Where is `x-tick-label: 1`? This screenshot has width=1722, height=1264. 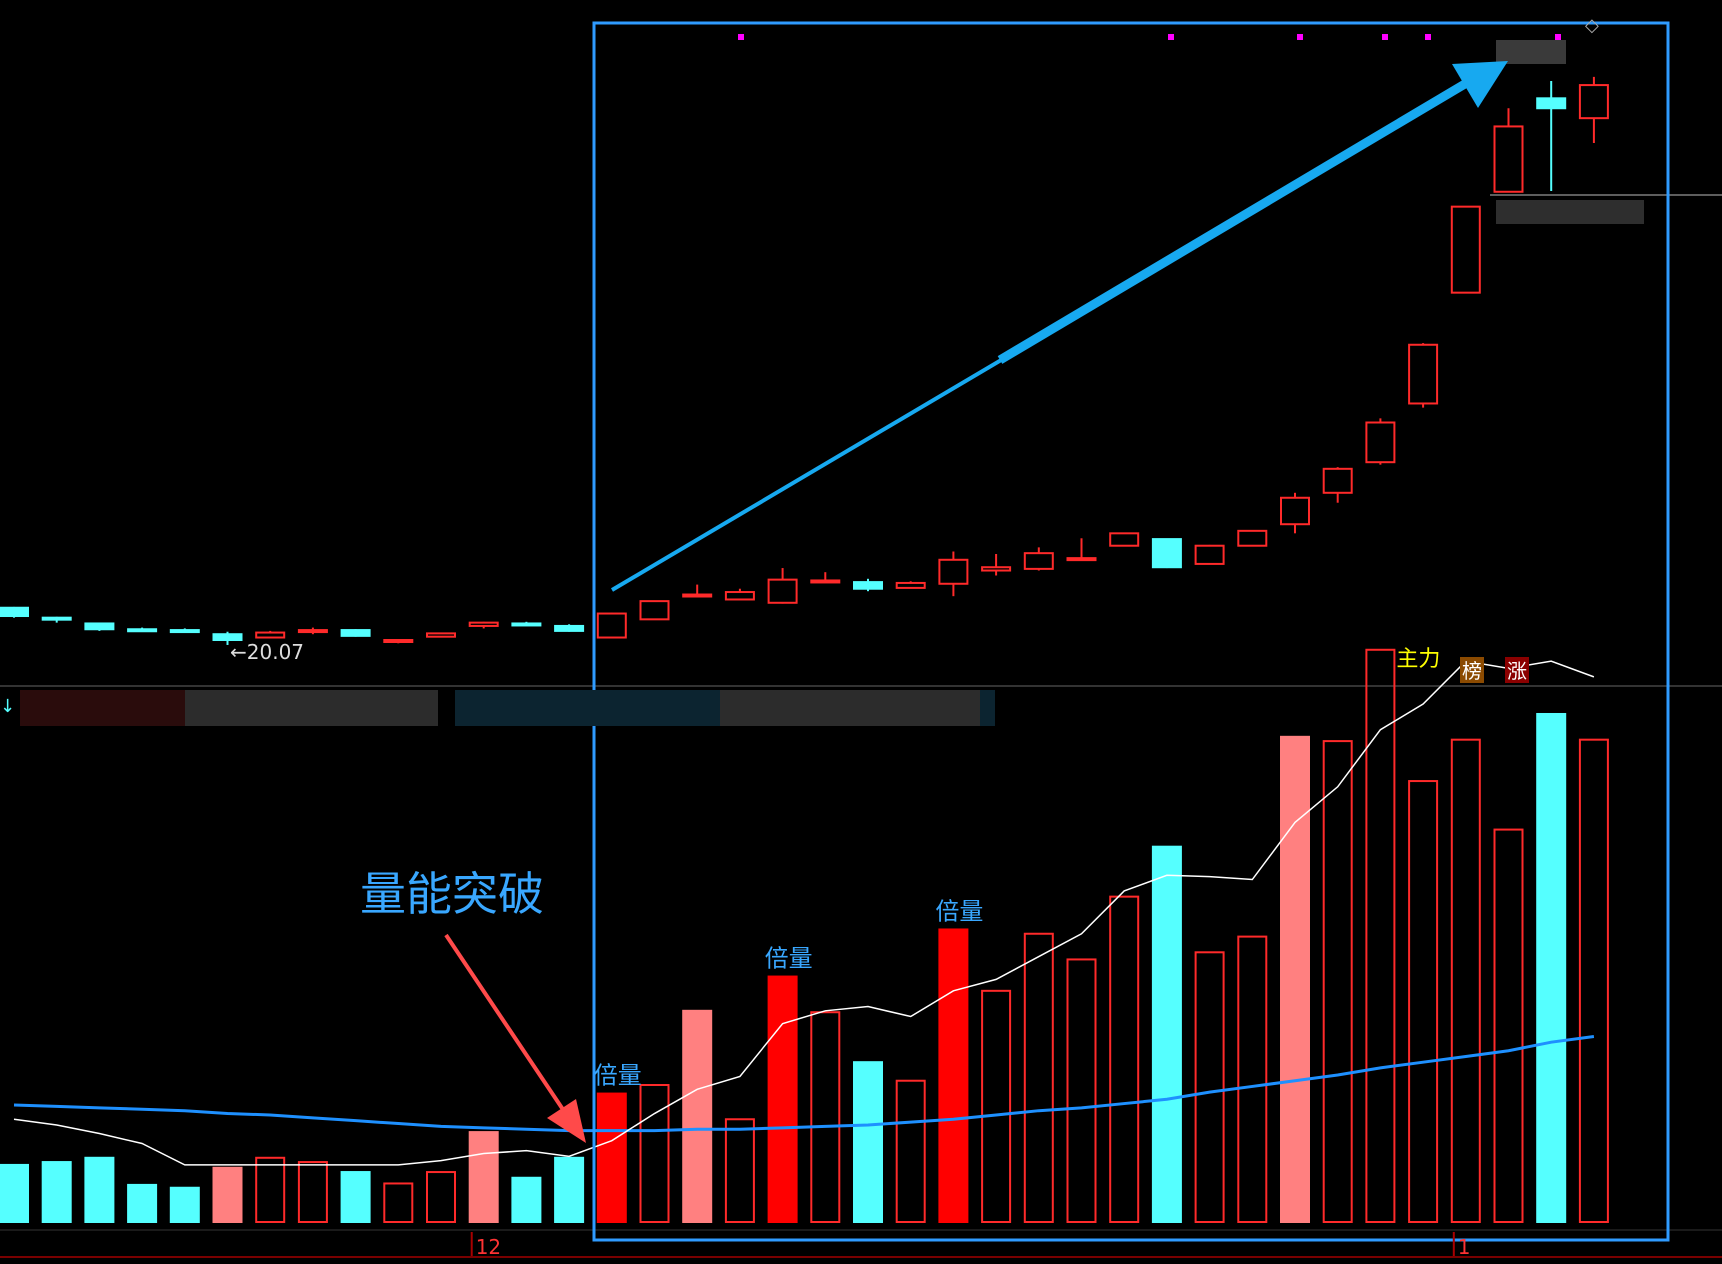
x-tick-label: 1 is located at coordinates (1464, 1247).